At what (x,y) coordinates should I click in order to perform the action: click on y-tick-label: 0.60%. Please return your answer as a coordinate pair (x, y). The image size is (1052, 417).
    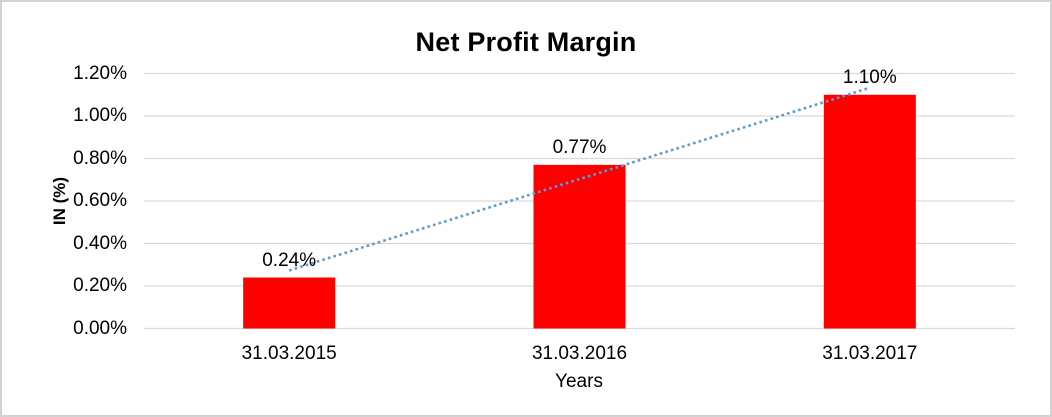
    Looking at the image, I should click on (100, 200).